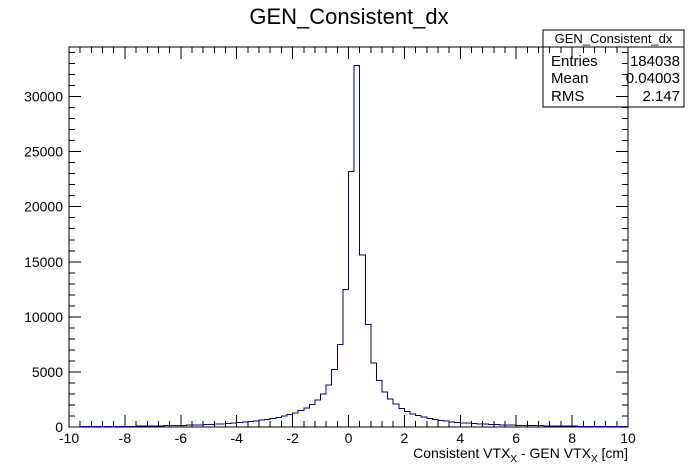  I want to click on x-tick-label: 0, so click(349, 438).